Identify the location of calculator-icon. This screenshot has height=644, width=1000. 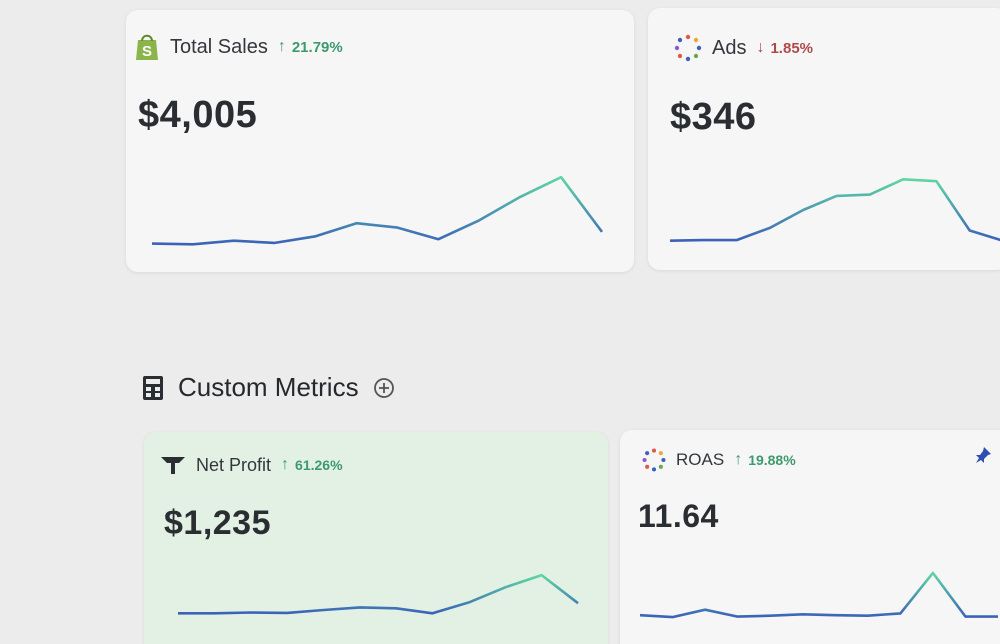
(153, 388).